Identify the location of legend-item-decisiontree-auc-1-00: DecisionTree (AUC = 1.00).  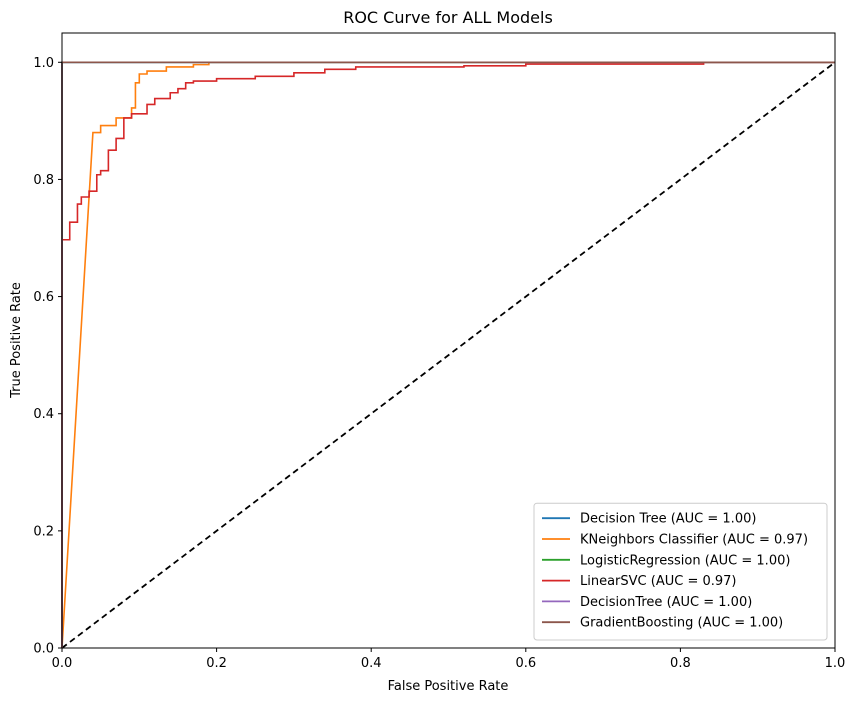
(647, 602).